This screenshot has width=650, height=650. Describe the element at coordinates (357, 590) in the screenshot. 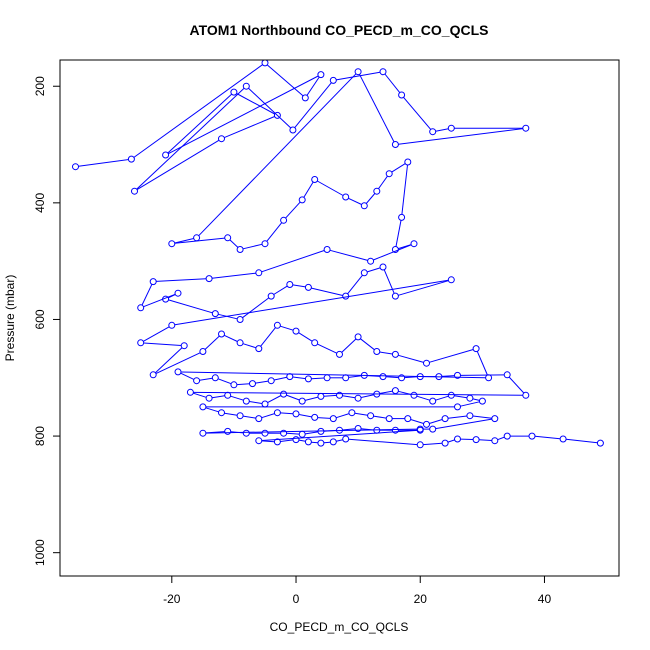

I see `x-axis: -20 0 20 40` at that location.